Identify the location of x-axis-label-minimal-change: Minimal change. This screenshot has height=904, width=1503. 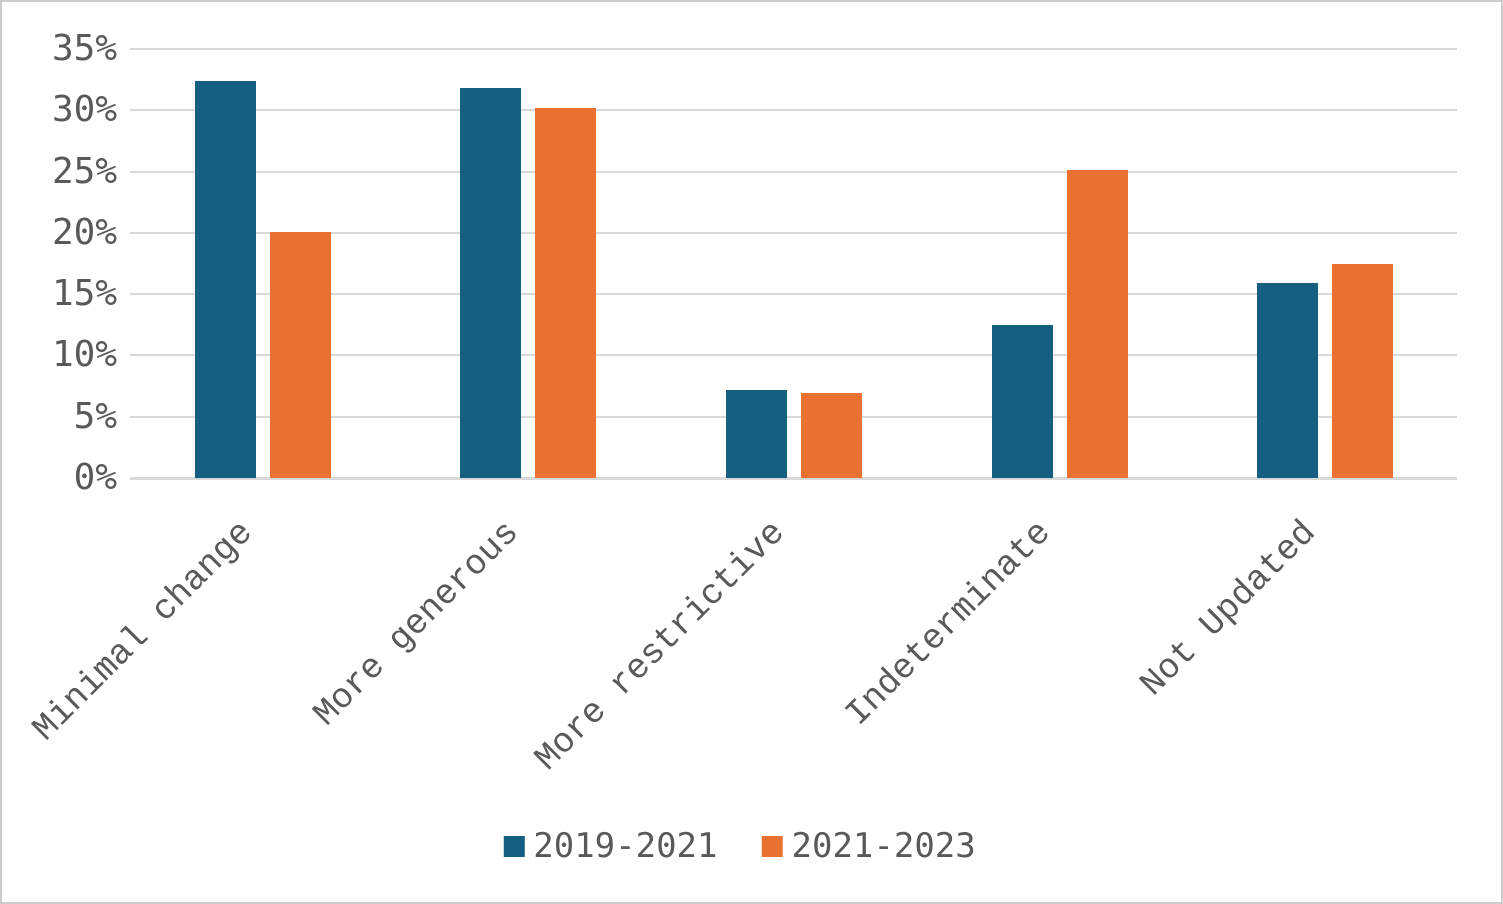
(143, 631).